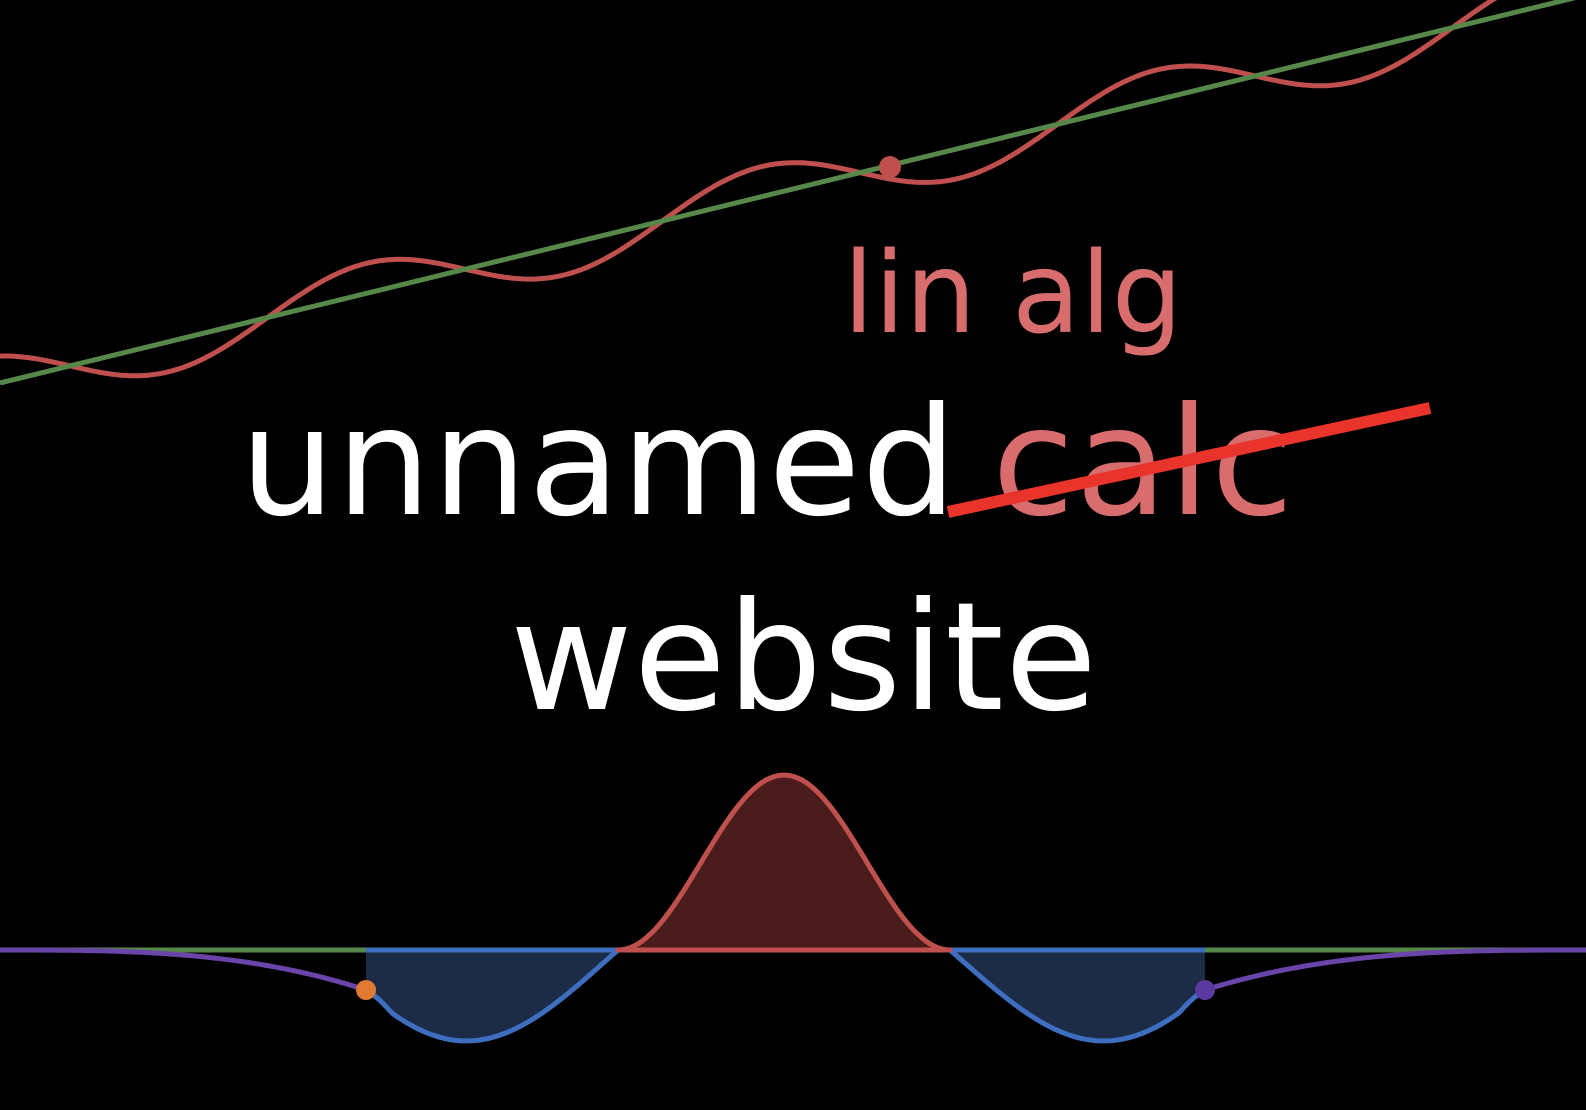 The image size is (1586, 1110). Describe the element at coordinates (366, 990) in the screenshot. I see `left-bound-point` at that location.